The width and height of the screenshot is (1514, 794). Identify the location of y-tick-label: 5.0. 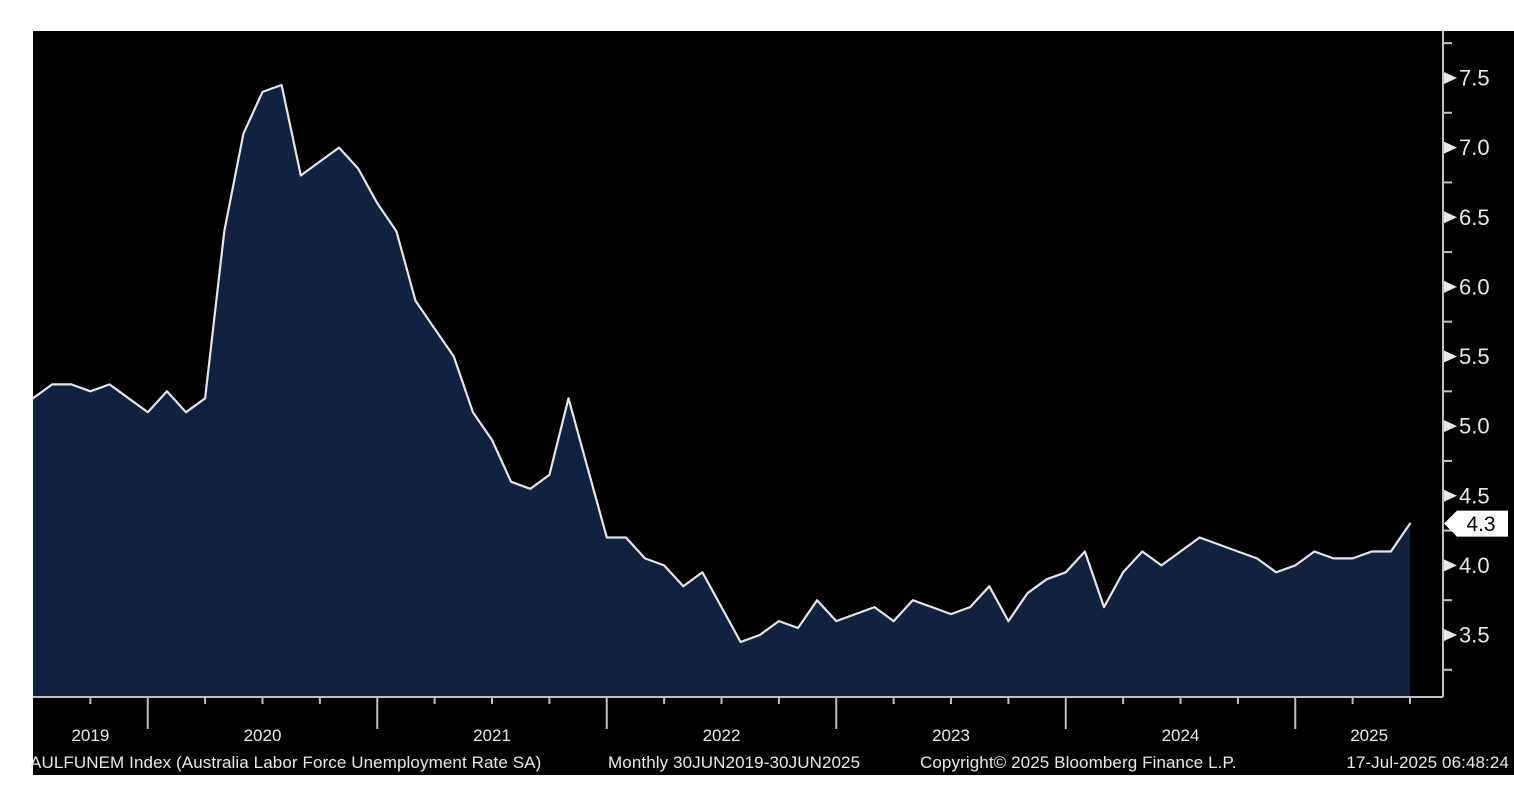
(1474, 426).